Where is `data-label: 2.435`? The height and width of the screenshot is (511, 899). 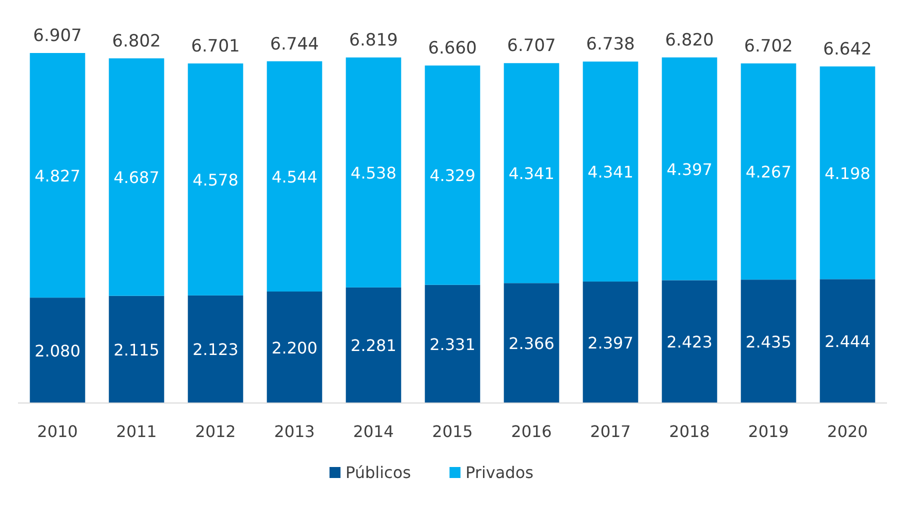
data-label: 2.435 is located at coordinates (769, 342).